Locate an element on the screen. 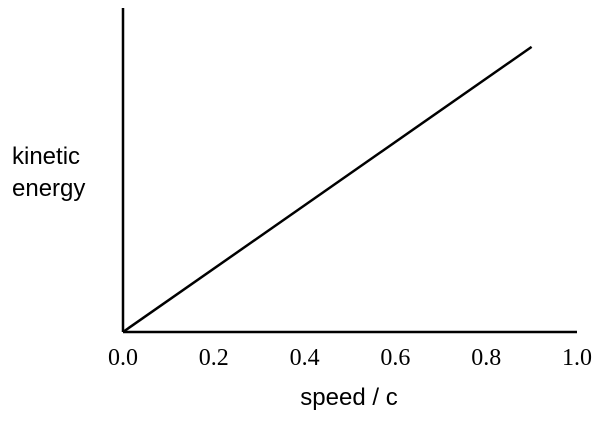  x-tick-label: 0.8 is located at coordinates (486, 358).